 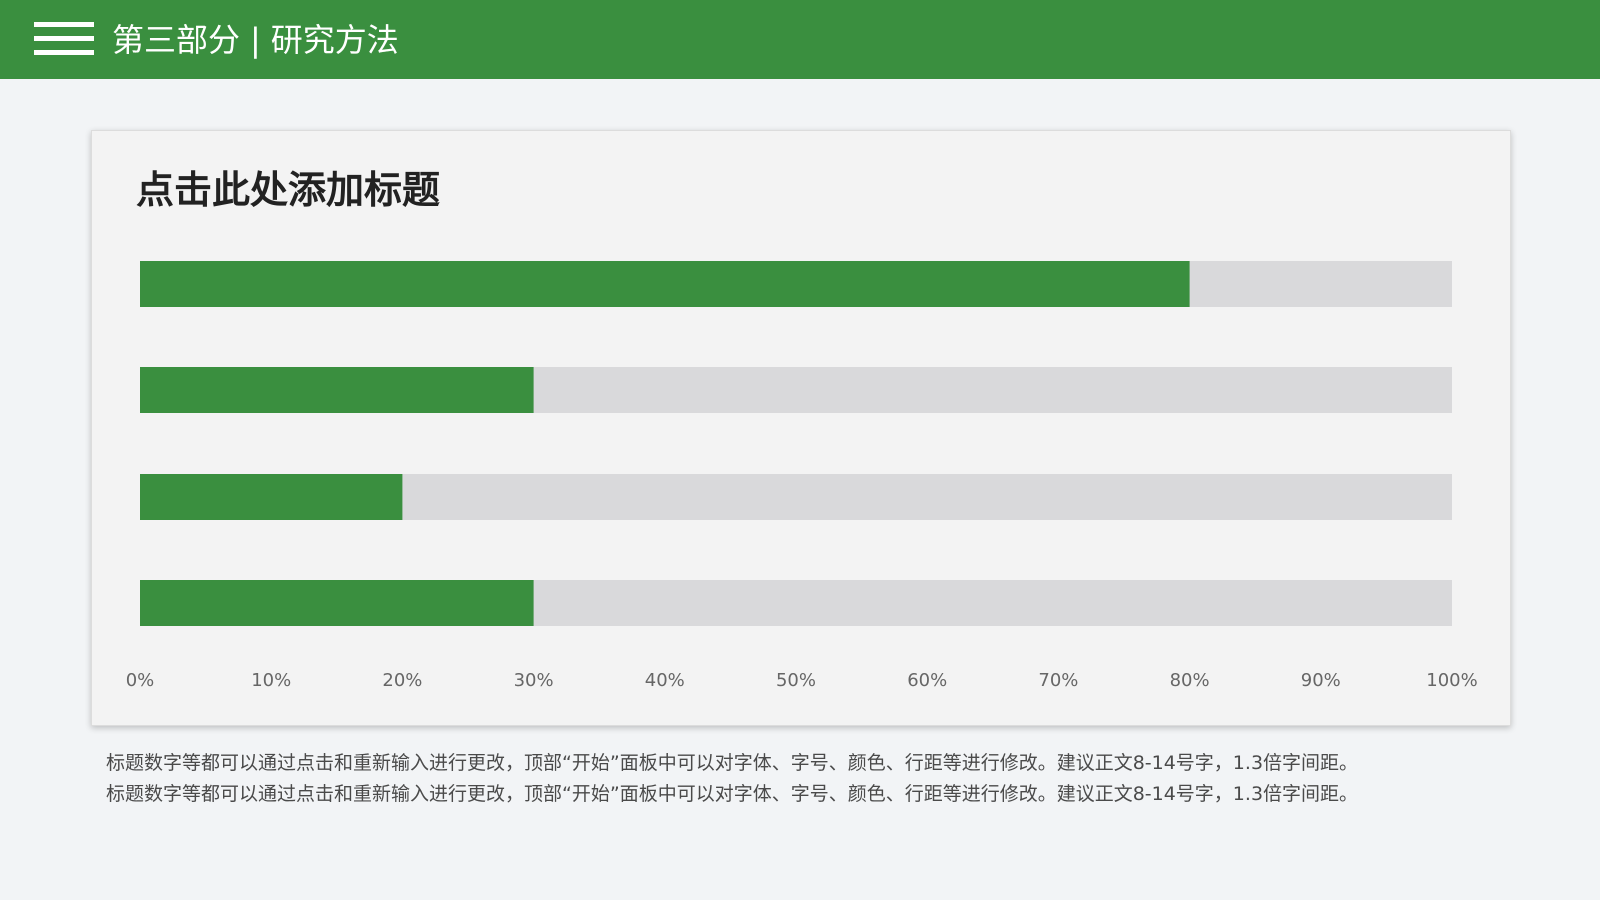 I want to click on x-tick-label: 80%, so click(x=1190, y=680).